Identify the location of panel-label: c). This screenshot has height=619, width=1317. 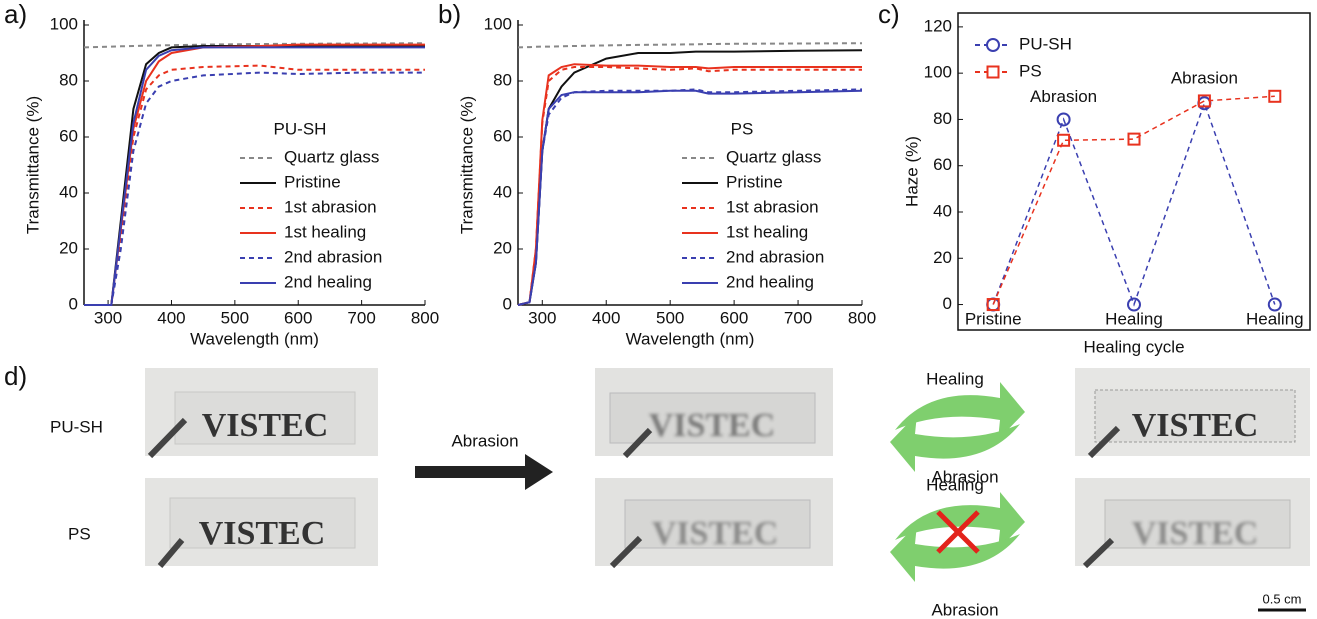
(889, 14).